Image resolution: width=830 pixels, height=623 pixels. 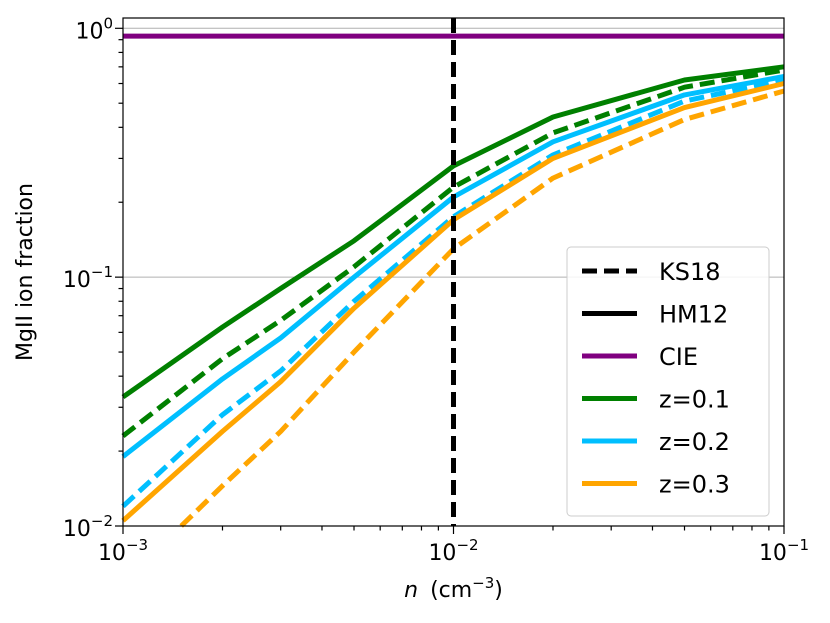 What do you see at coordinates (784, 551) in the screenshot?
I see `x-tick-label: 10⁻¹` at bounding box center [784, 551].